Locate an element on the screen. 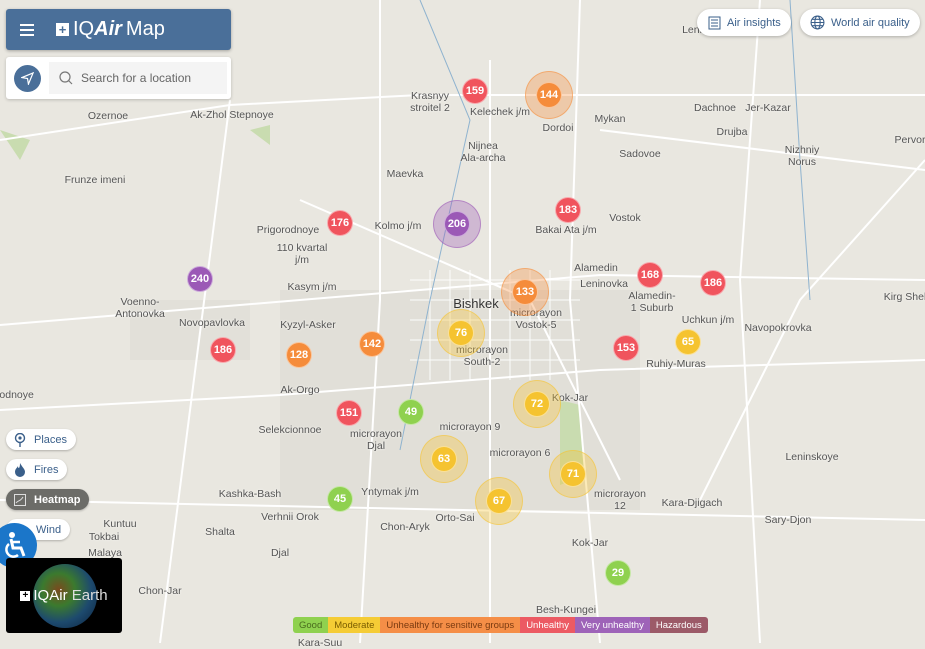  place-label: Djal is located at coordinates (280, 553).